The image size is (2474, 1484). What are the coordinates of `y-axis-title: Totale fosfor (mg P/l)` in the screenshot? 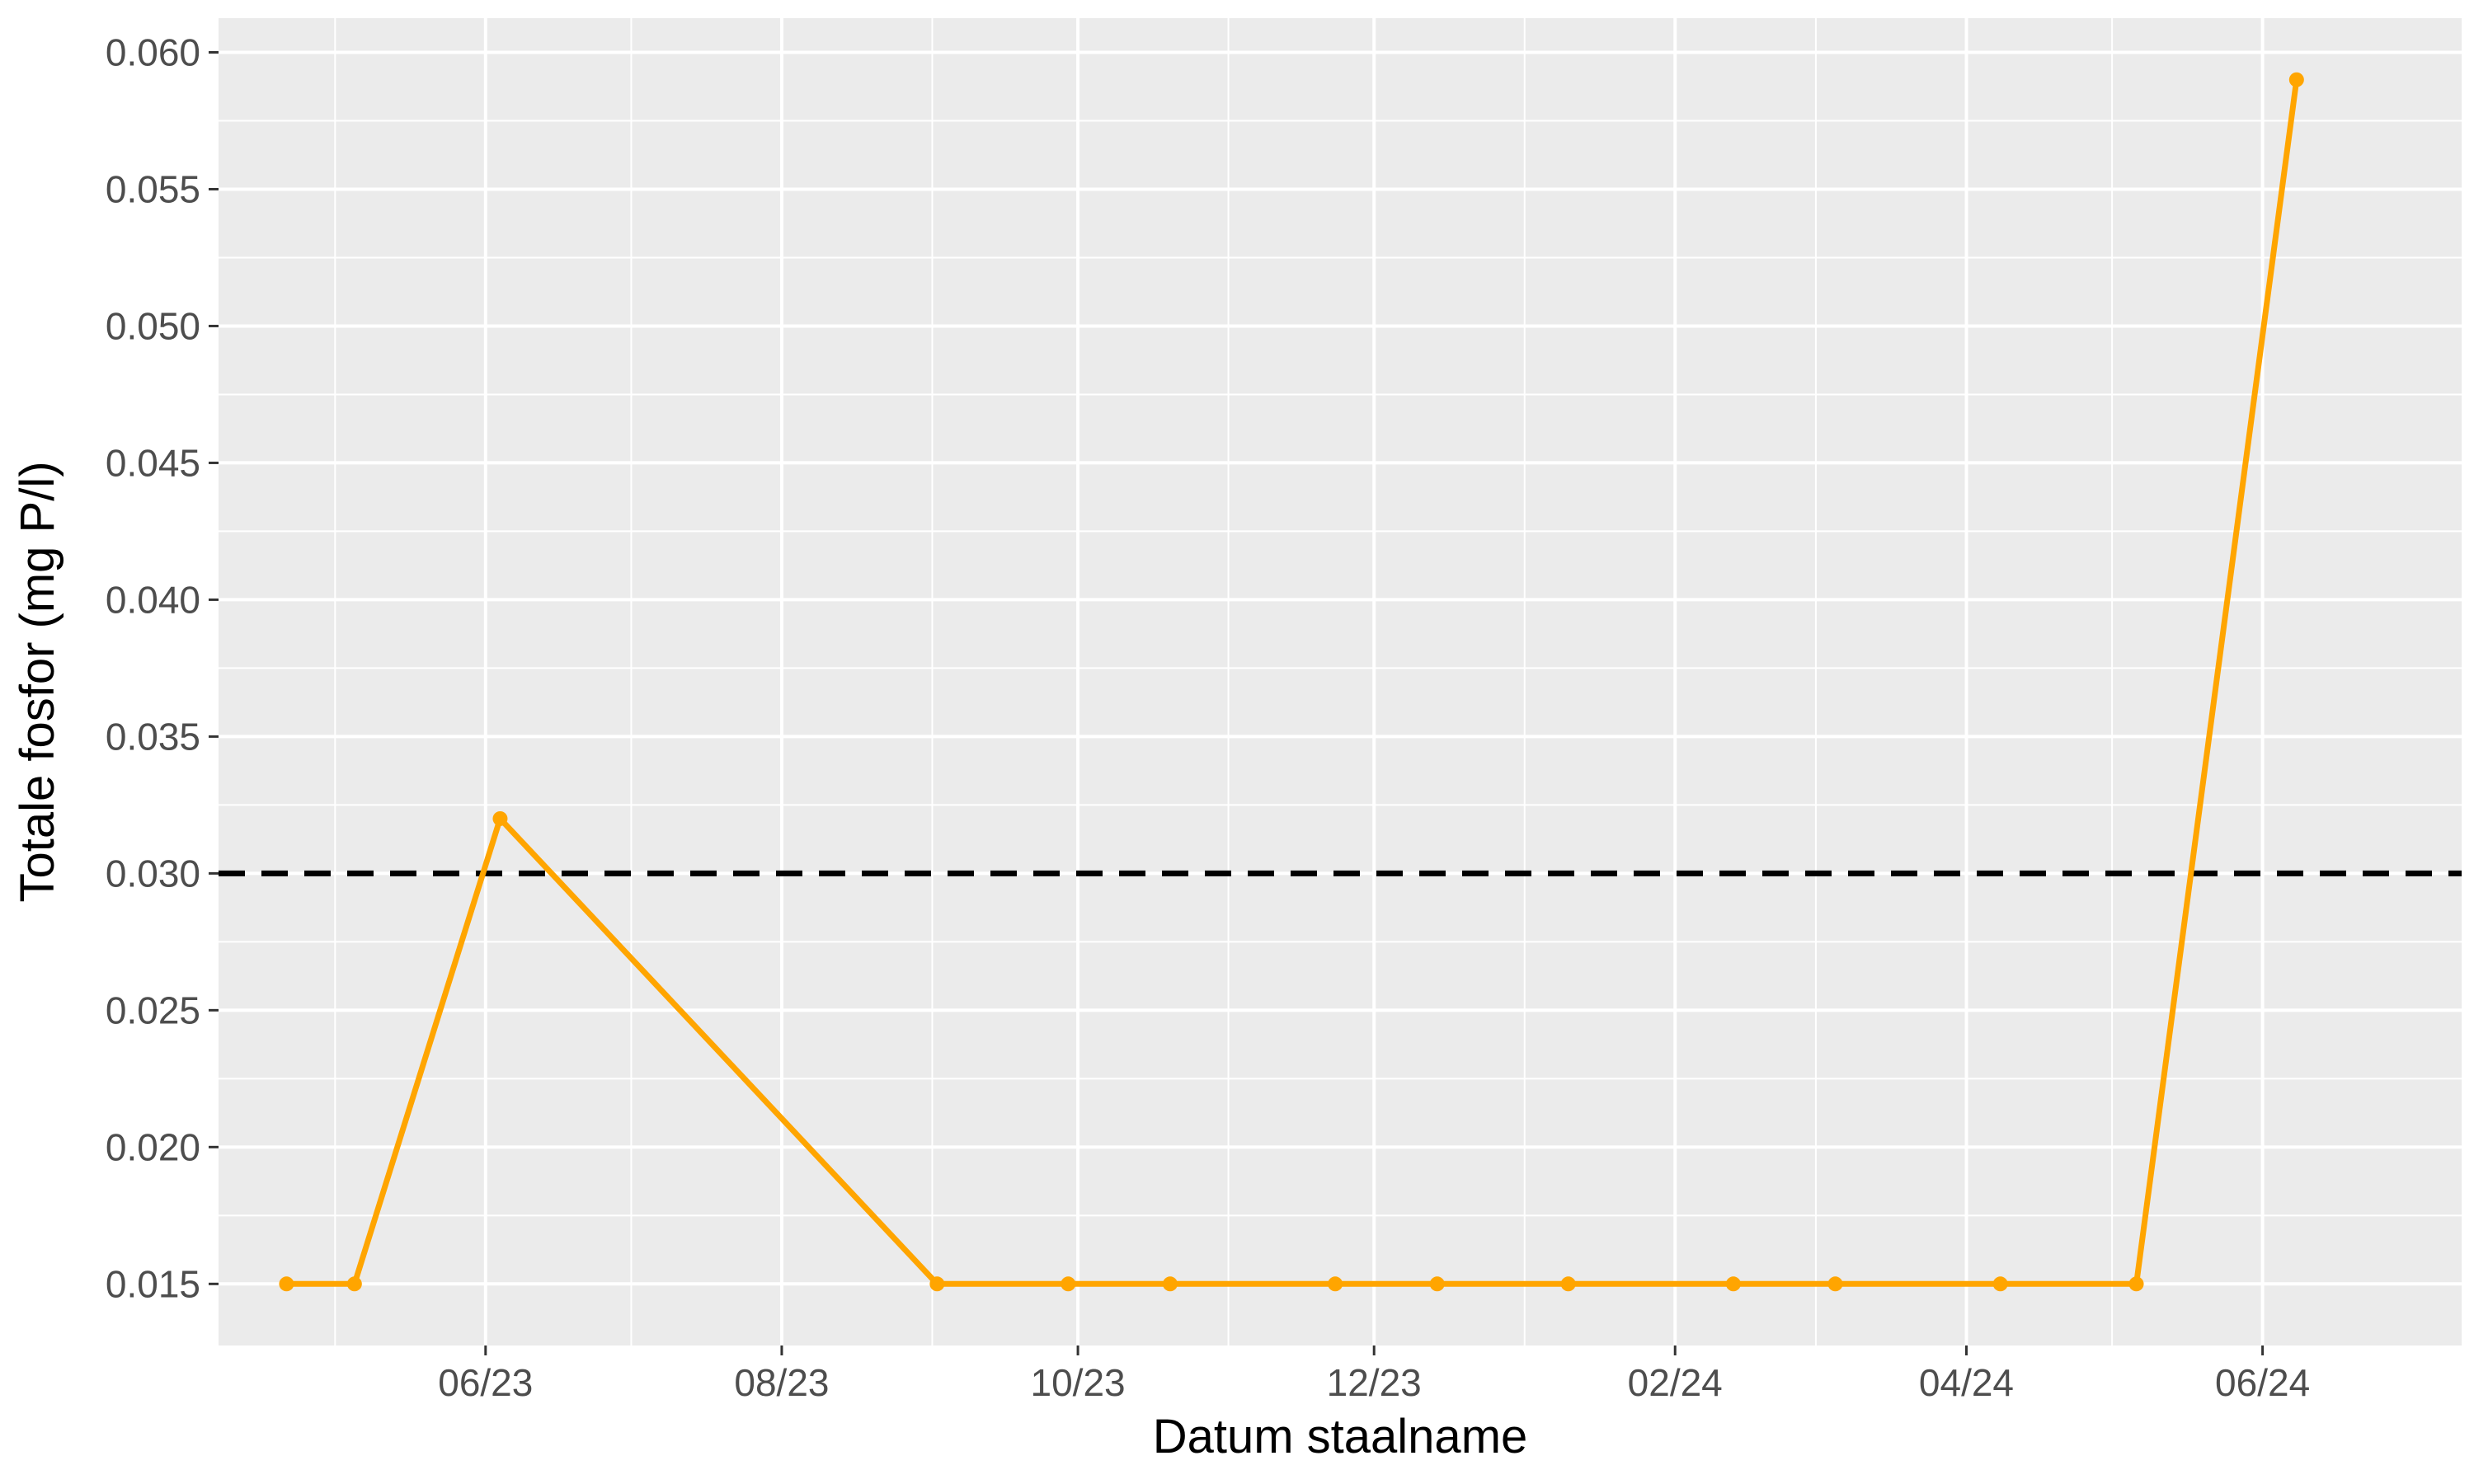 It's located at (37, 681).